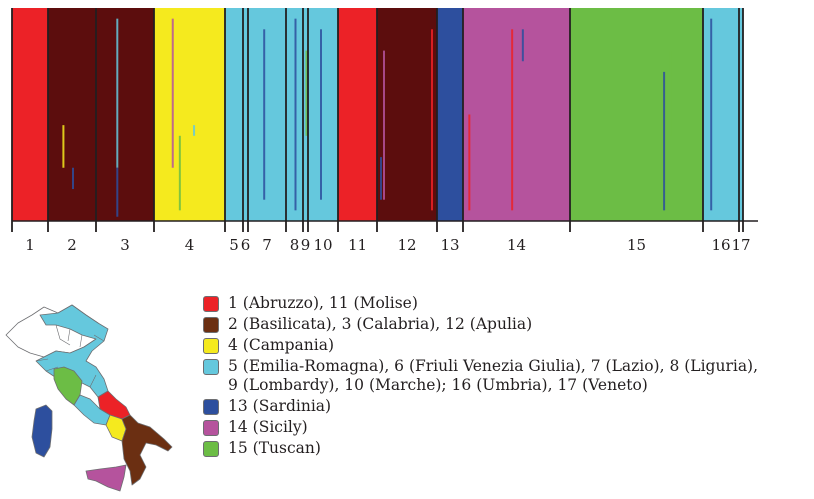 The width and height of the screenshot is (814, 499). I want to click on legend-item: 1 (Abruzzo), 11 (Molise), so click(480, 304).